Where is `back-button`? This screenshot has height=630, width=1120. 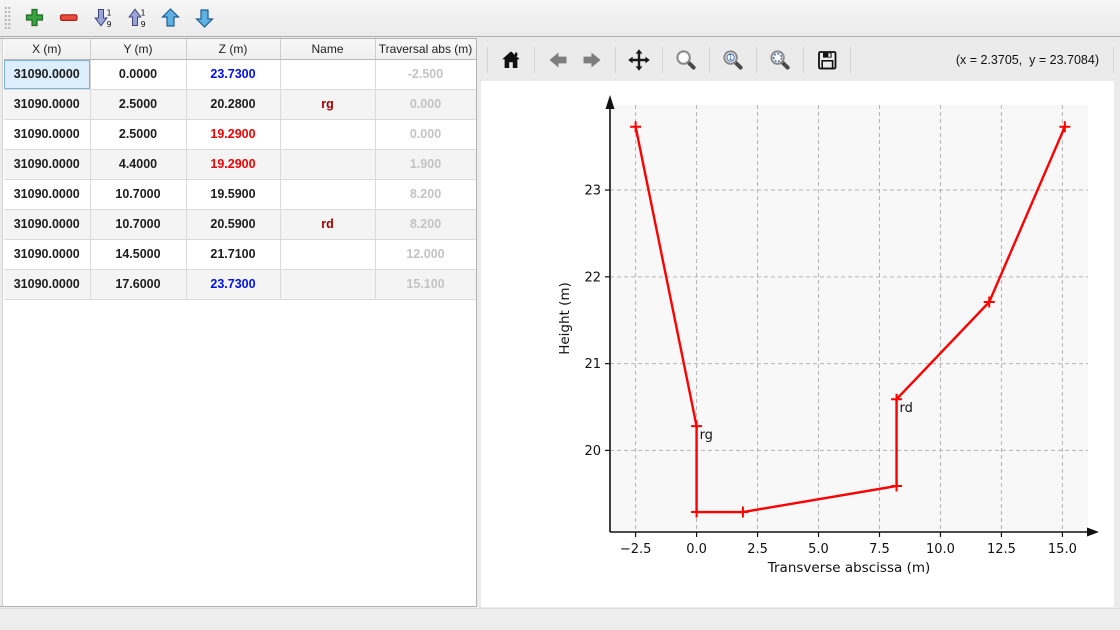
back-button is located at coordinates (558, 60).